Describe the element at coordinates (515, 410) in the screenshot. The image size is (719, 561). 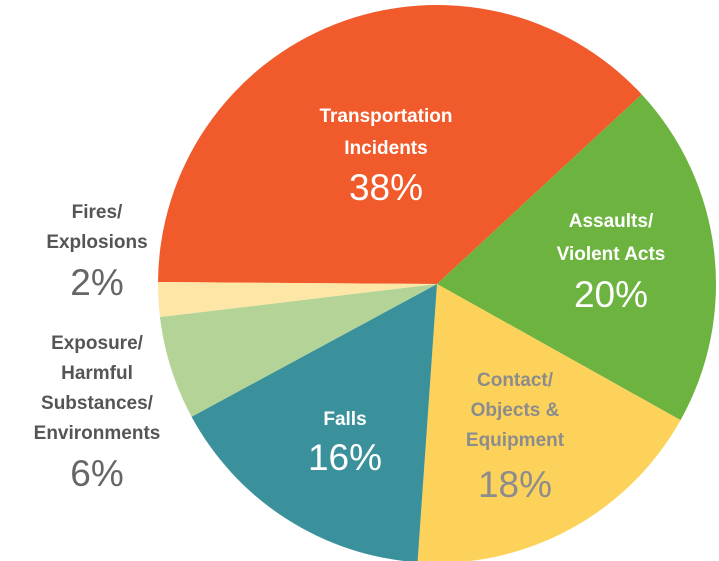
I see `slice-label: Objects &` at that location.